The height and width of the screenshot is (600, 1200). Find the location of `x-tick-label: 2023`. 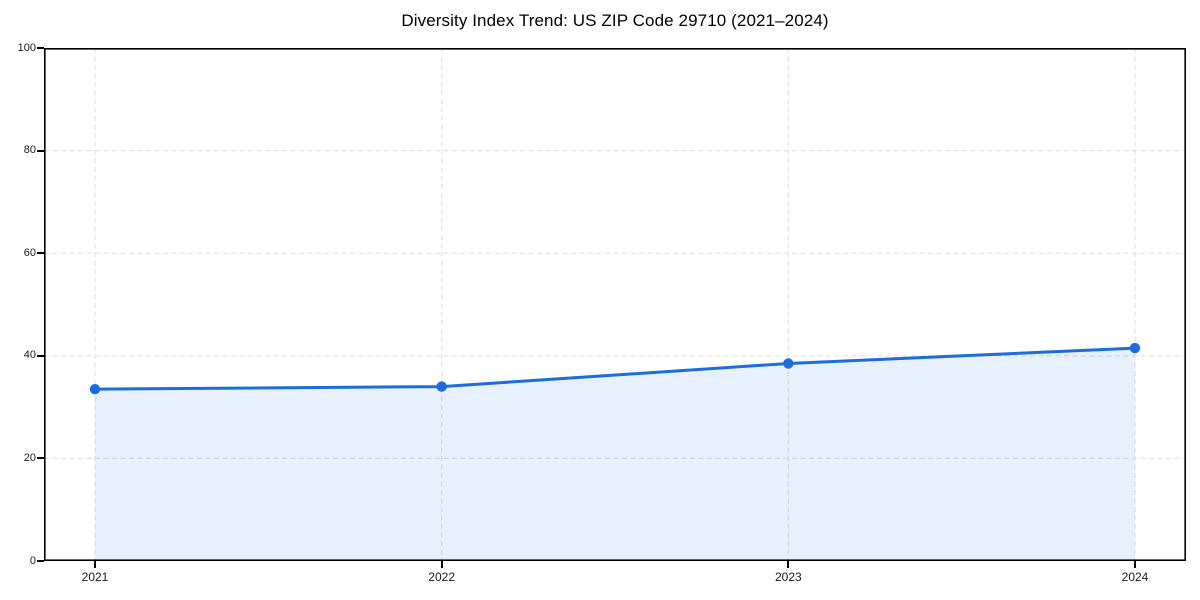

x-tick-label: 2023 is located at coordinates (788, 577).